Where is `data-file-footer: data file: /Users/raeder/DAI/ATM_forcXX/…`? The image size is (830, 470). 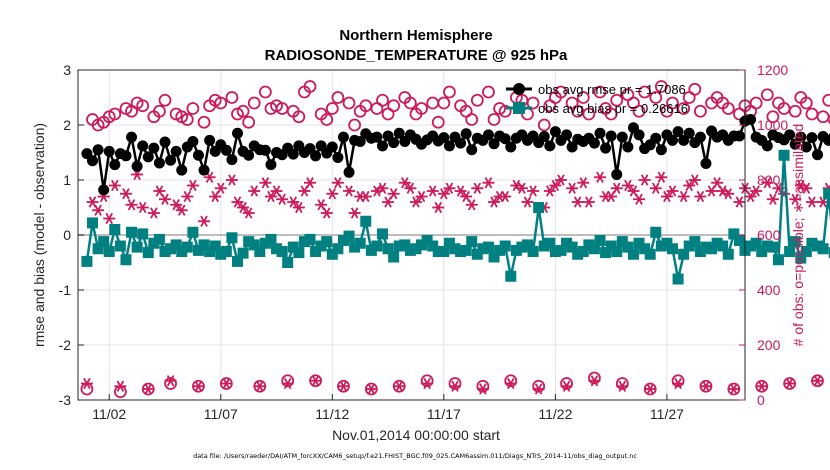 data-file-footer: data file: /Users/raeder/DAI/ATM_forcXX/… is located at coordinates (415, 456).